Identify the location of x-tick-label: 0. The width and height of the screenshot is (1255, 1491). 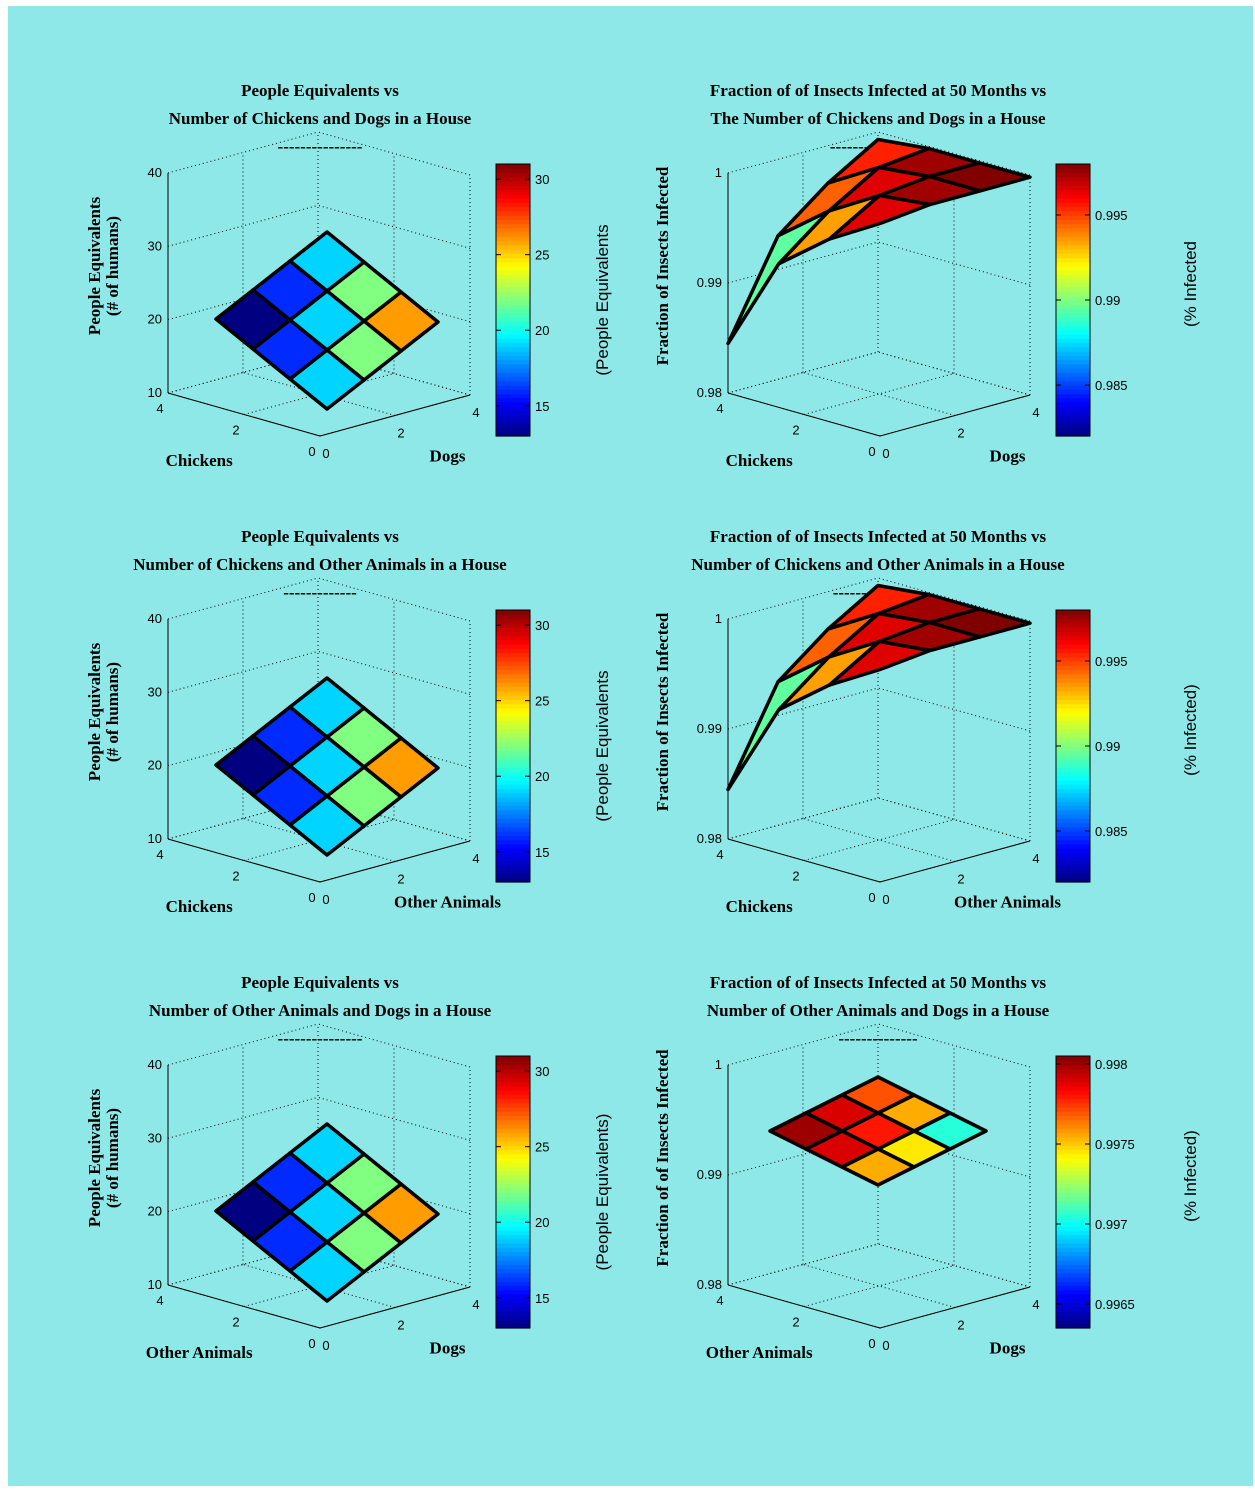
(325, 453).